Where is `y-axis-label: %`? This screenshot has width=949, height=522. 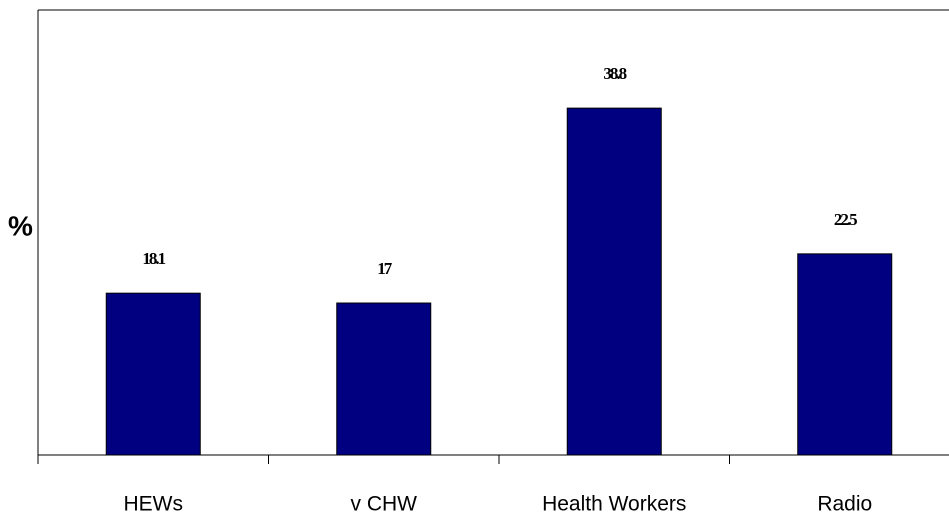 y-axis-label: % is located at coordinates (20, 225).